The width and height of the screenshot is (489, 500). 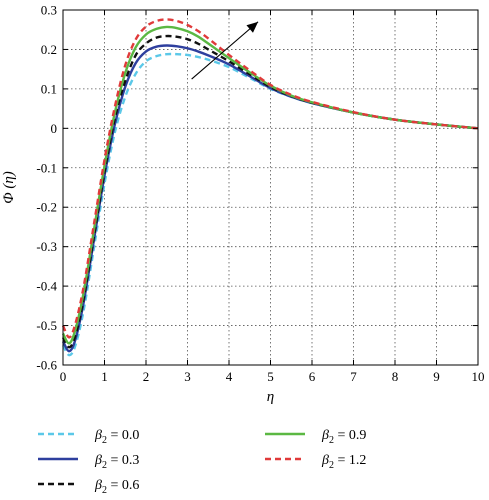 What do you see at coordinates (49, 10) in the screenshot?
I see `y-tick-label: 0.3` at bounding box center [49, 10].